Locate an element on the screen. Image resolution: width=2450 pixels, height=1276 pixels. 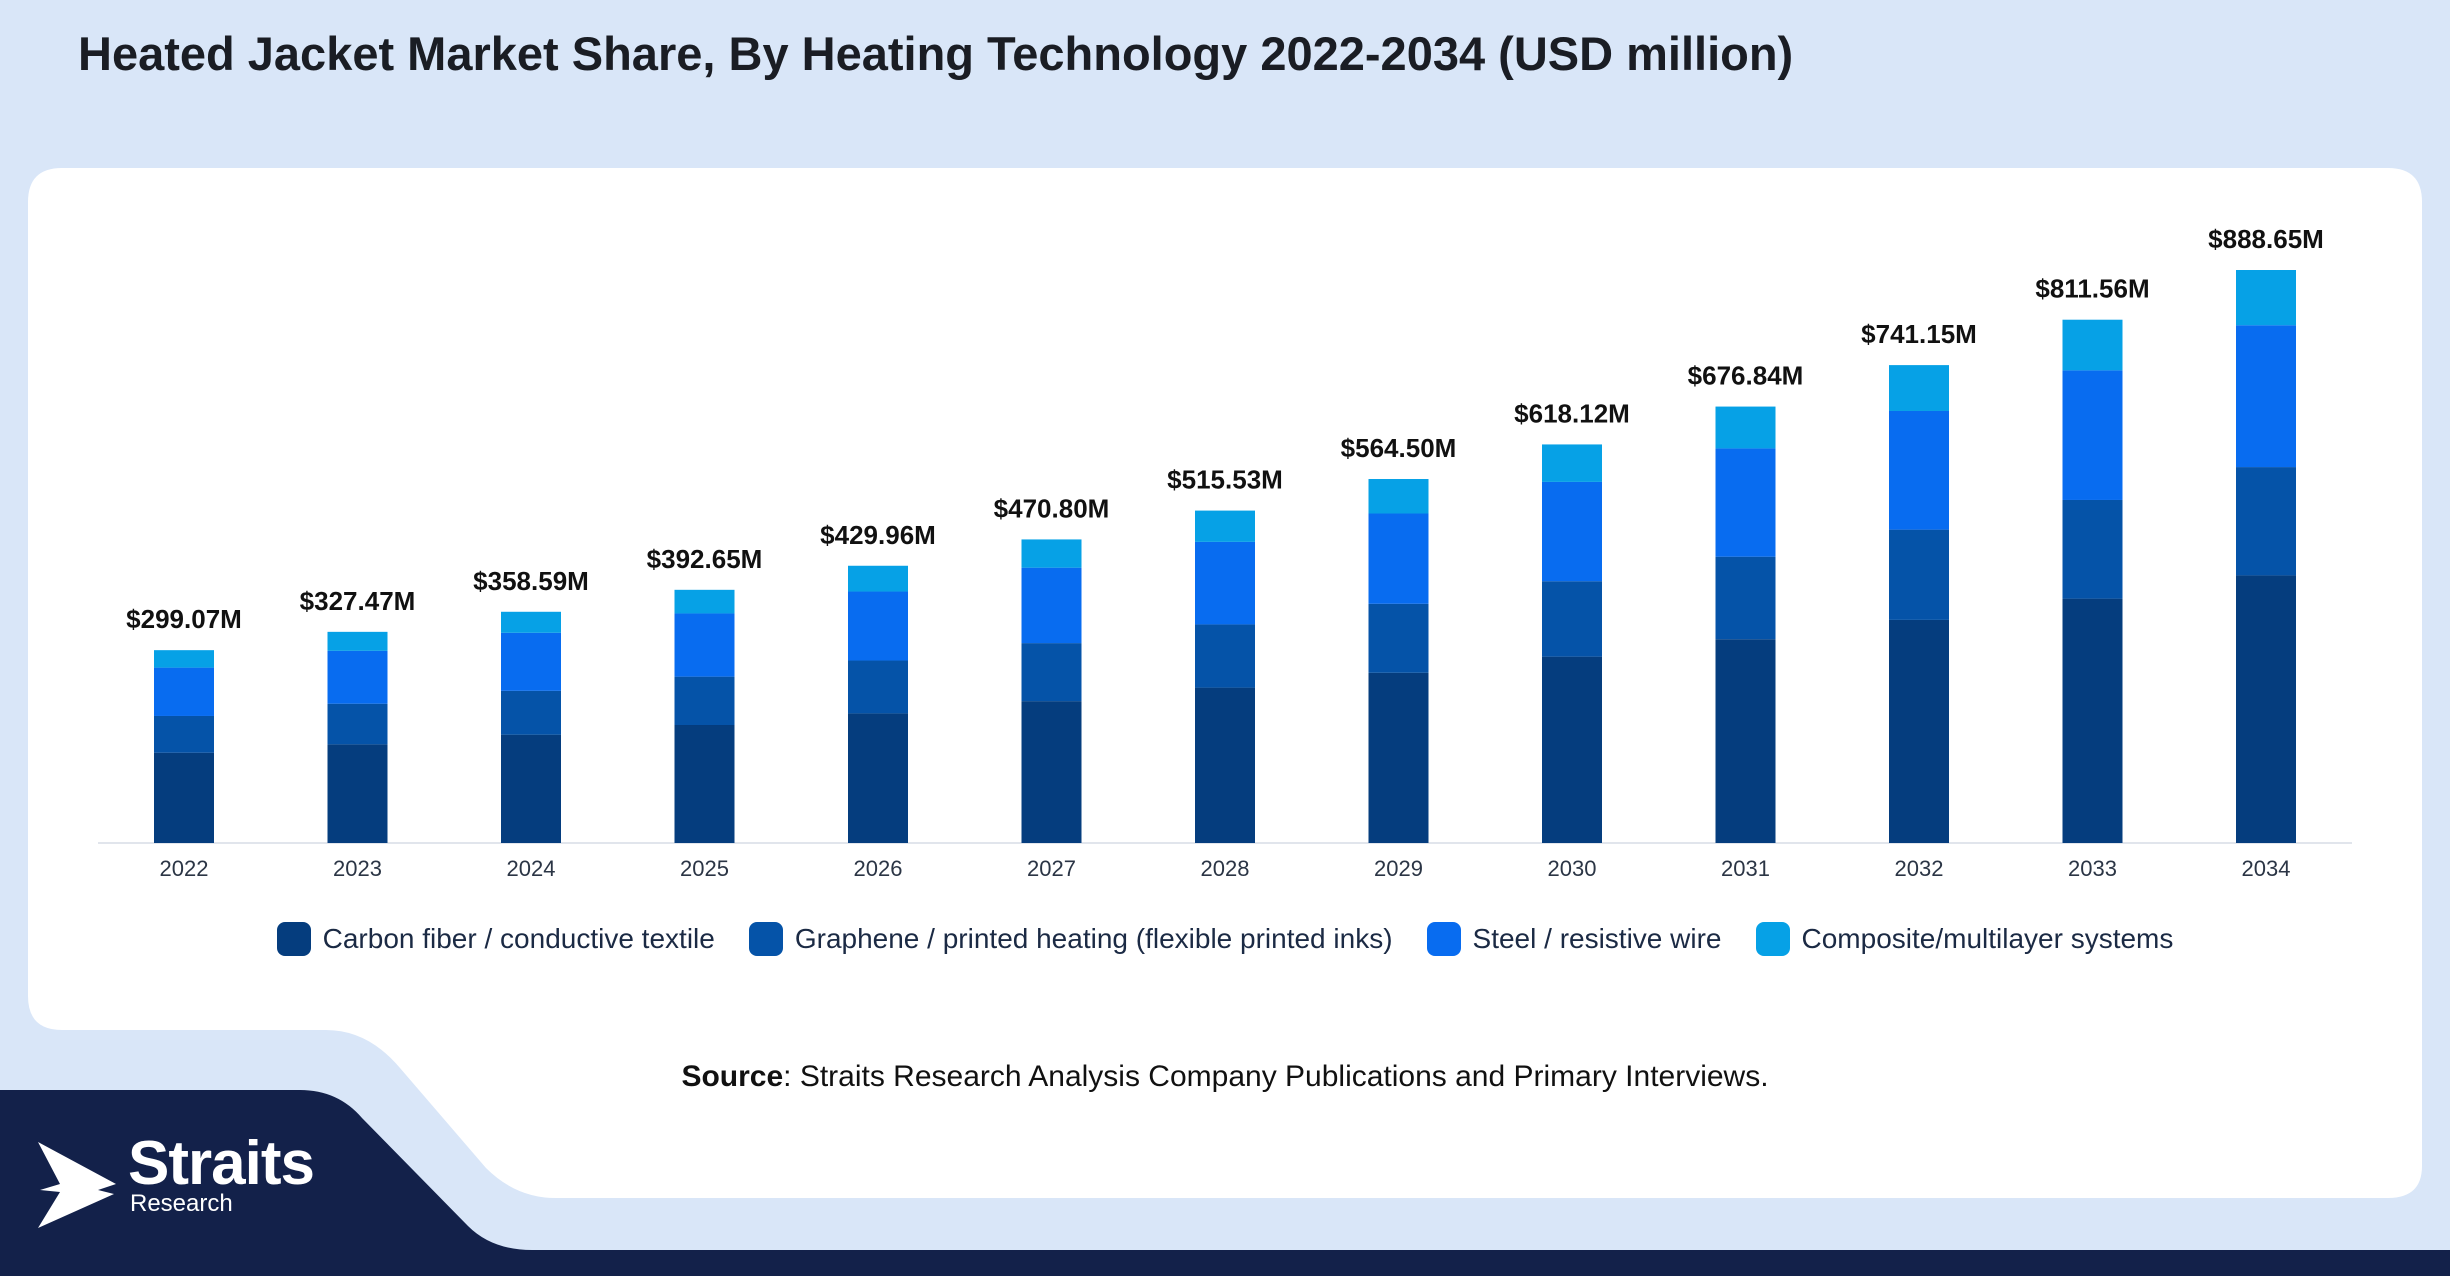
x-tick-label: 2027 is located at coordinates (1051, 868).